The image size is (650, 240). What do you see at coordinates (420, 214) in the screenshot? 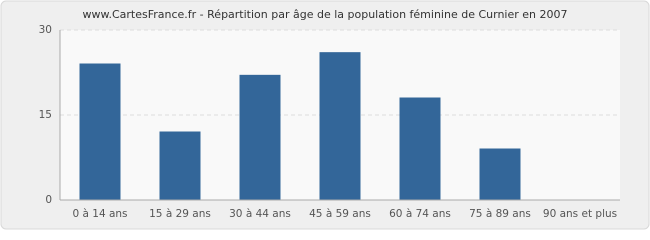
I see `x-tick-label: 60 à 74 ans` at bounding box center [420, 214].